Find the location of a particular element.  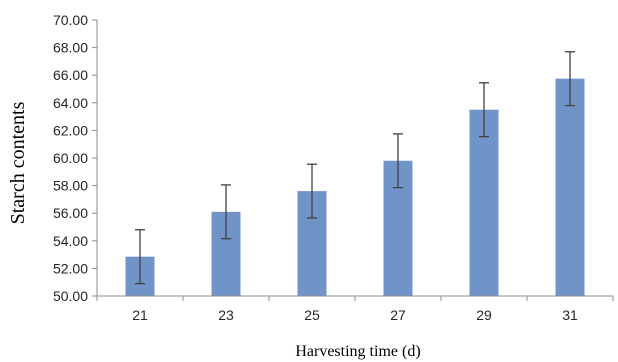

x-tick-label: 23 is located at coordinates (226, 315).